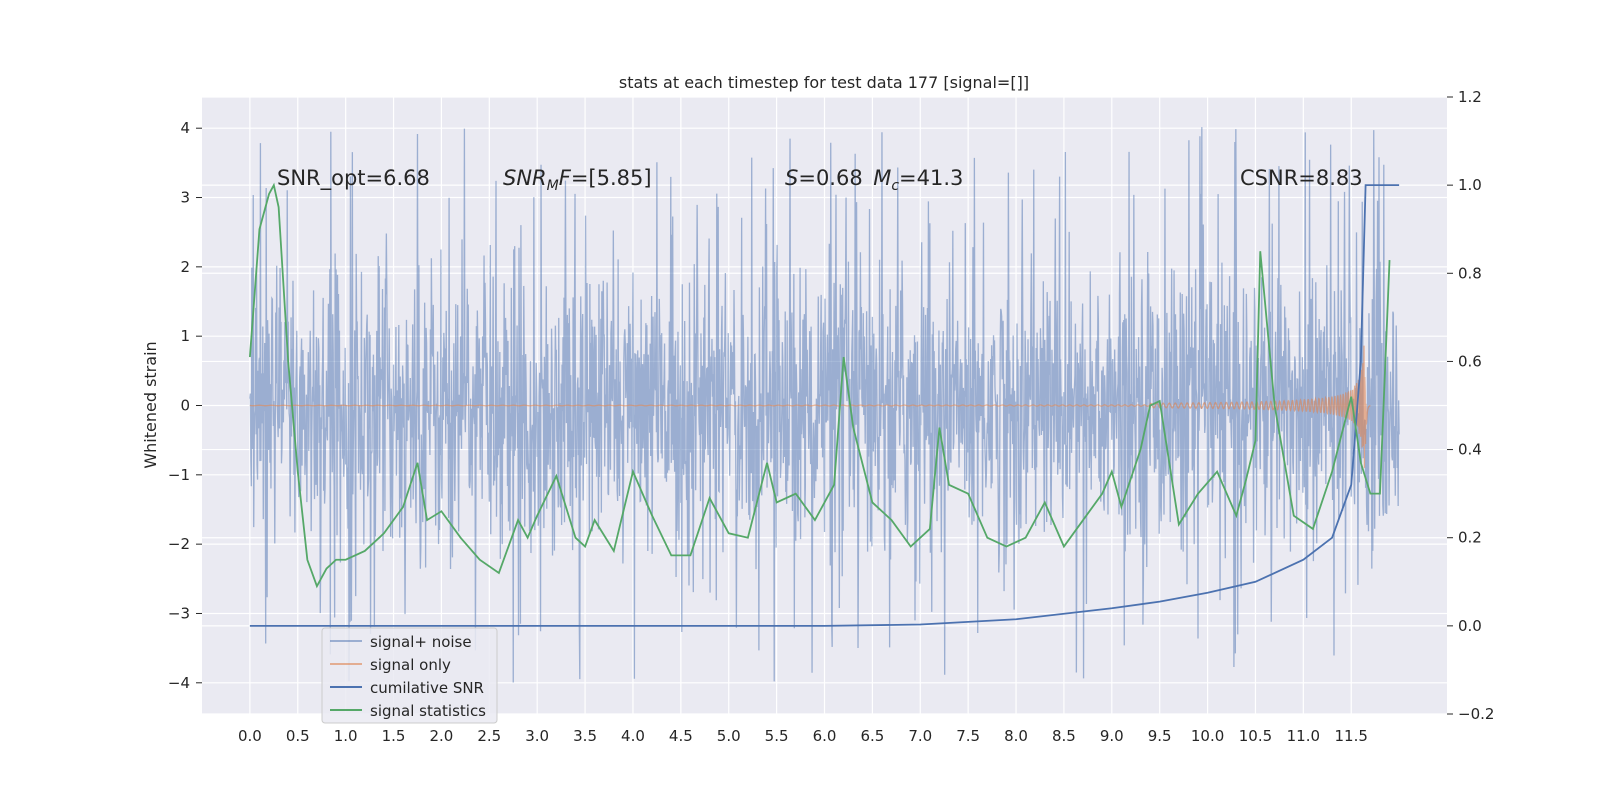 This screenshot has height=800, width=1600. I want to click on x-tick-label: 8.5, so click(1064, 736).